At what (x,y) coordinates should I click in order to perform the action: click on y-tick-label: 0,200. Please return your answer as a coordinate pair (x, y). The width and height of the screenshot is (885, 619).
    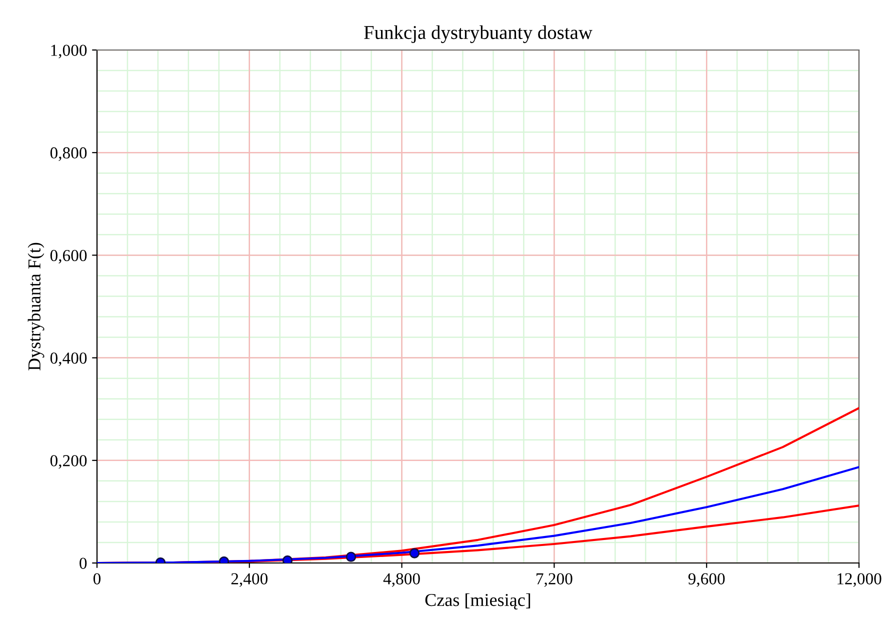
    Looking at the image, I should click on (68, 462).